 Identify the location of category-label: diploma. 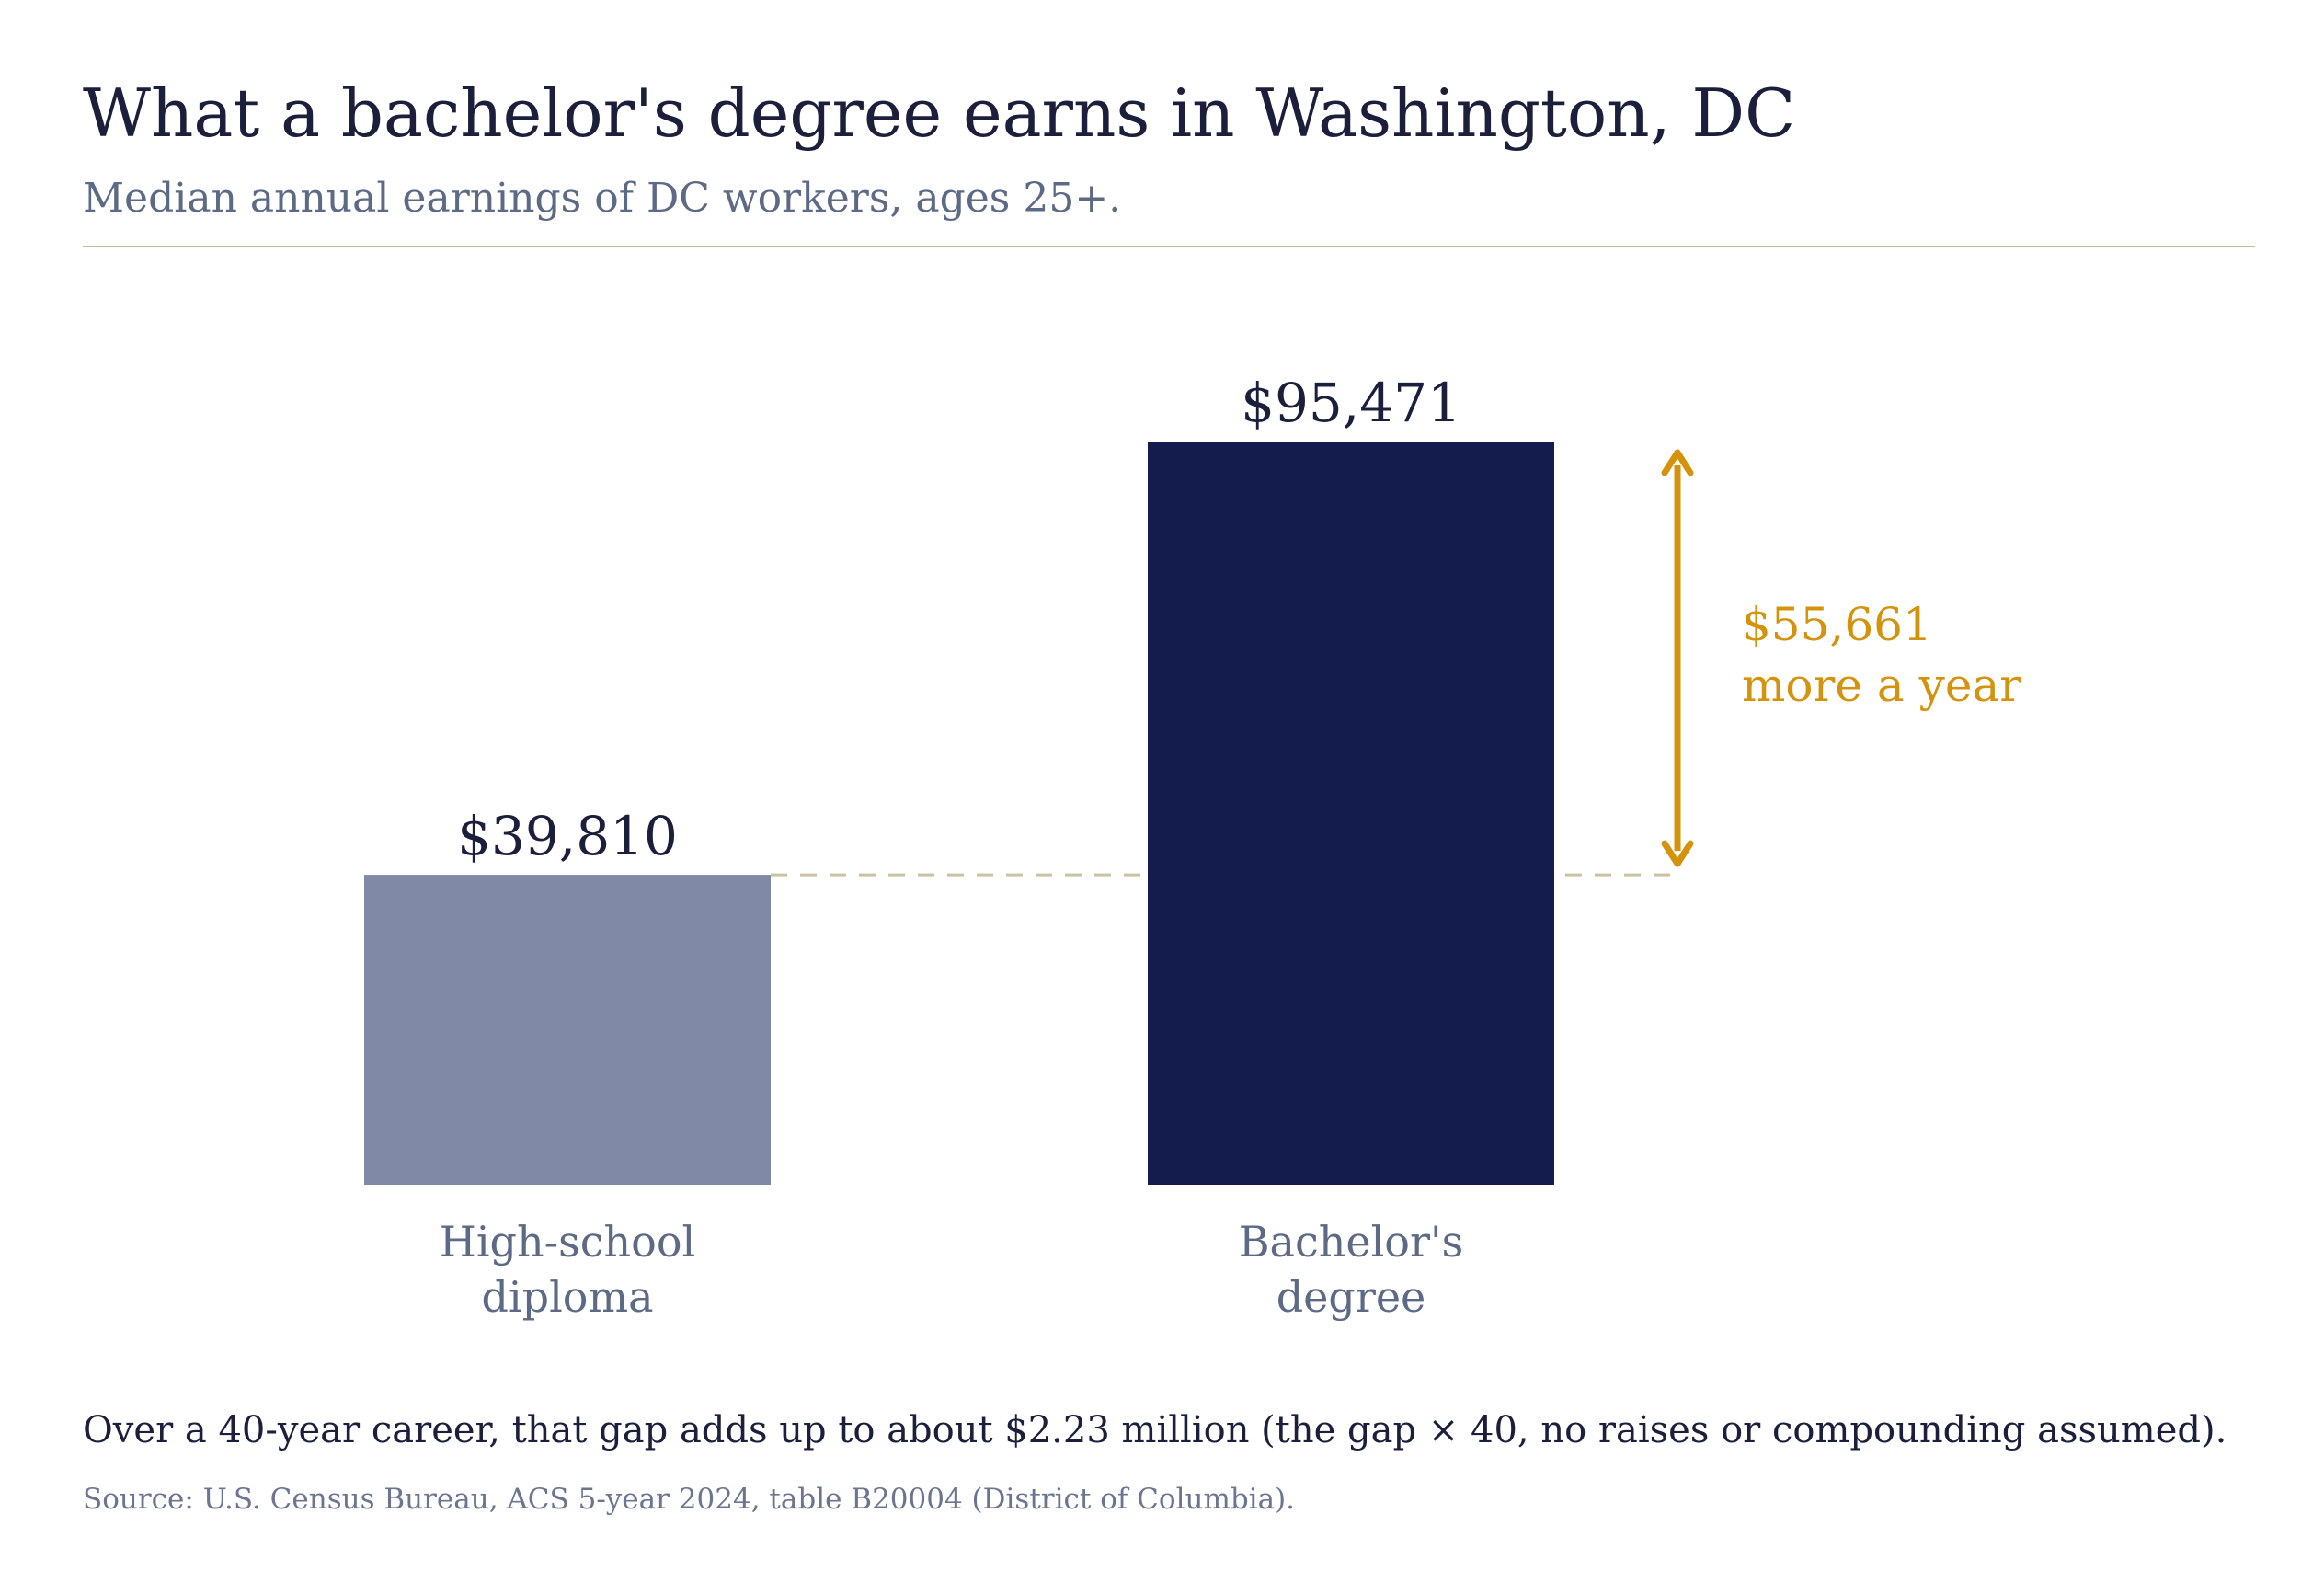
(567, 1297).